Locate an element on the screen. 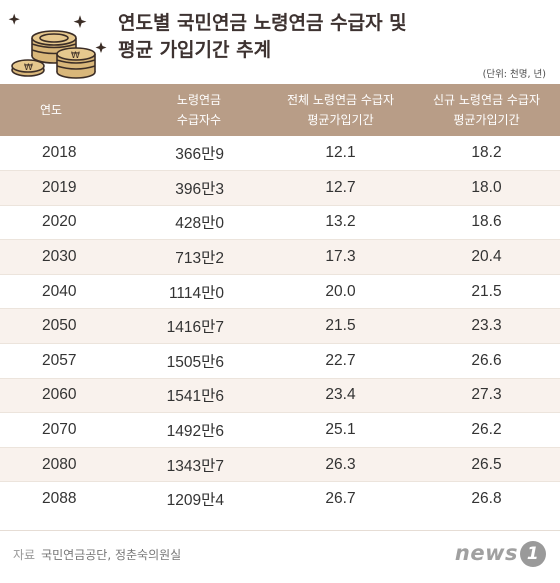  table-row: 2070 1492만6 25.1 26.2 is located at coordinates (280, 430).